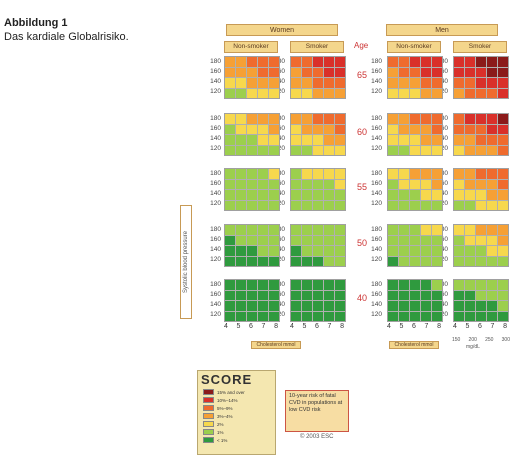  What do you see at coordinates (208, 400) in the screenshot?
I see `legend-swatch` at bounding box center [208, 400].